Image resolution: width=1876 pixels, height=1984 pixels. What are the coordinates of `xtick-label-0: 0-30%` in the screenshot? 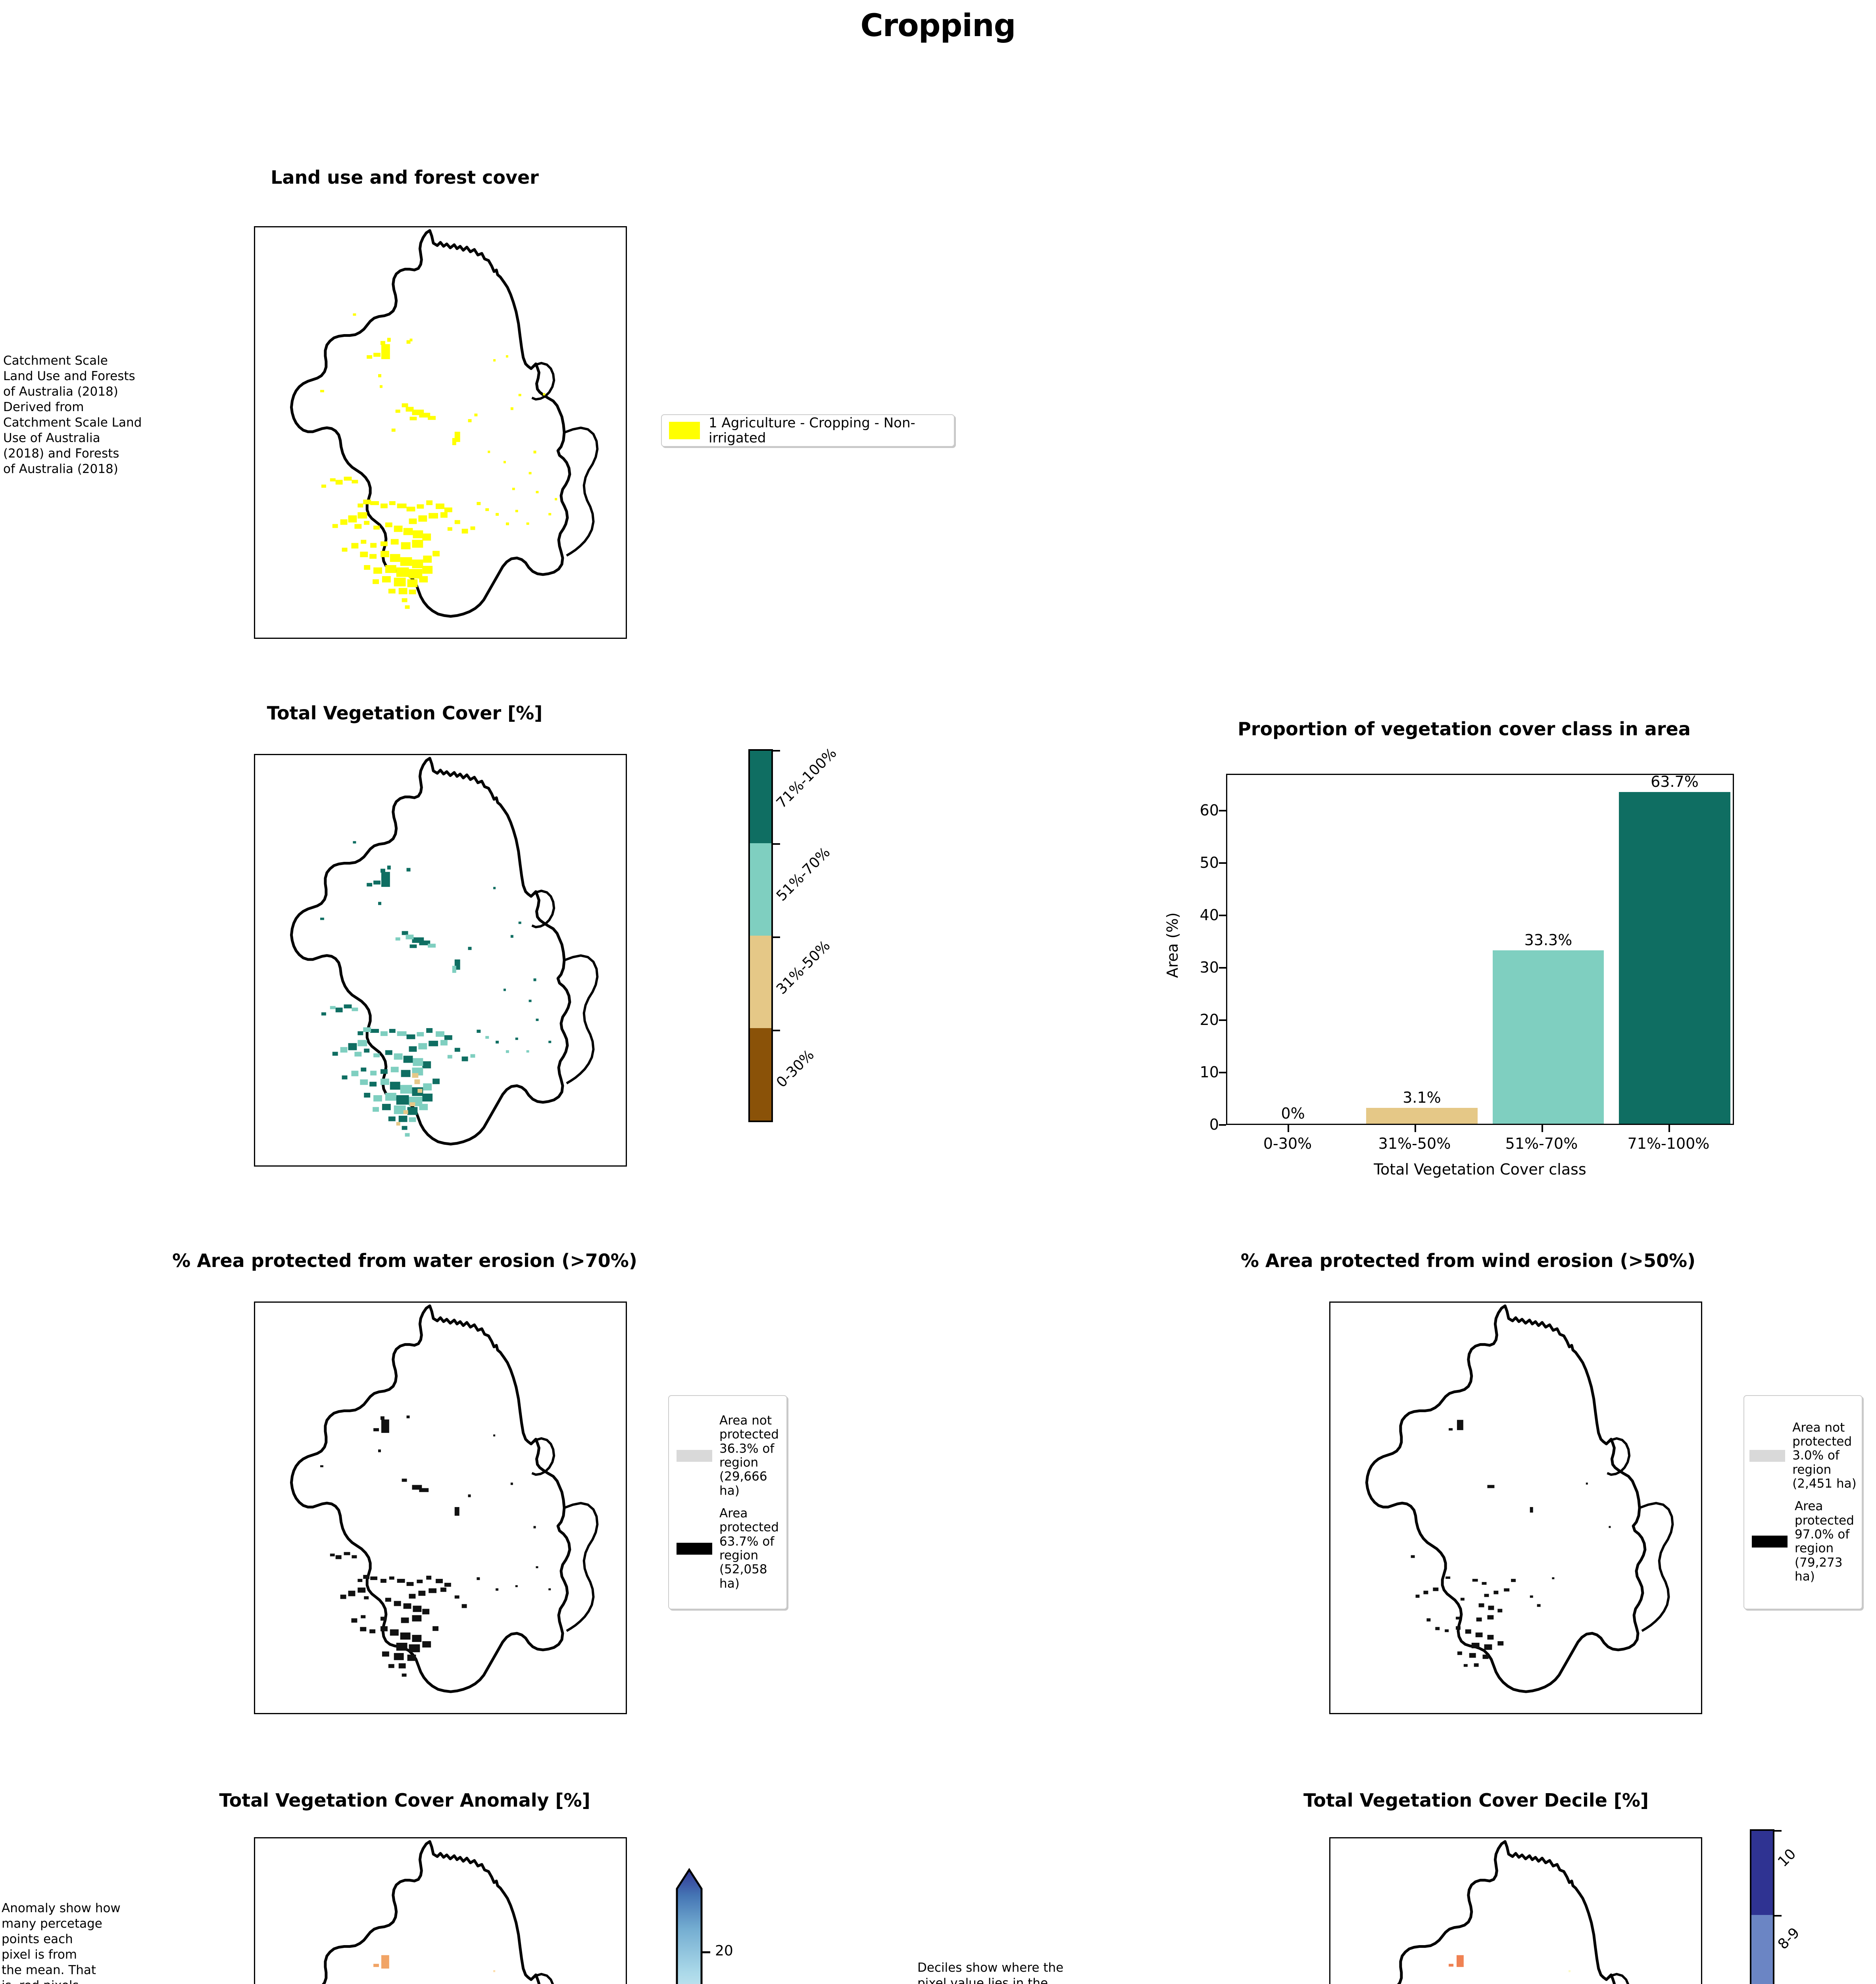 It's located at (1287, 1143).